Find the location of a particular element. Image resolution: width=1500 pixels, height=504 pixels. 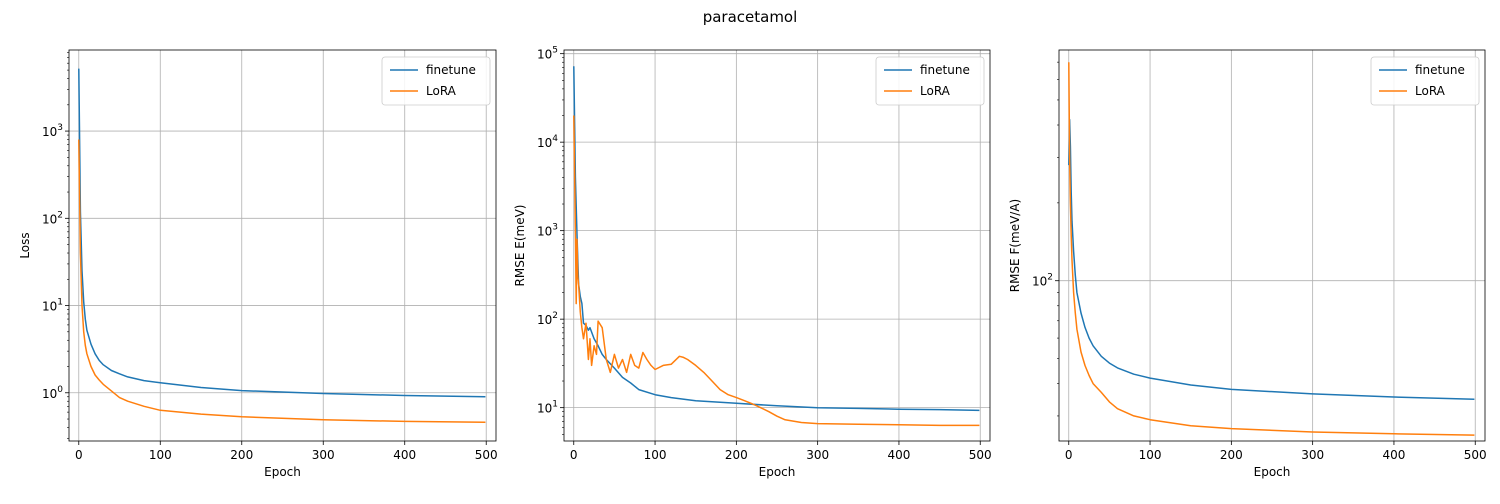

y-tick-label: 10⁰ is located at coordinates (52, 393).